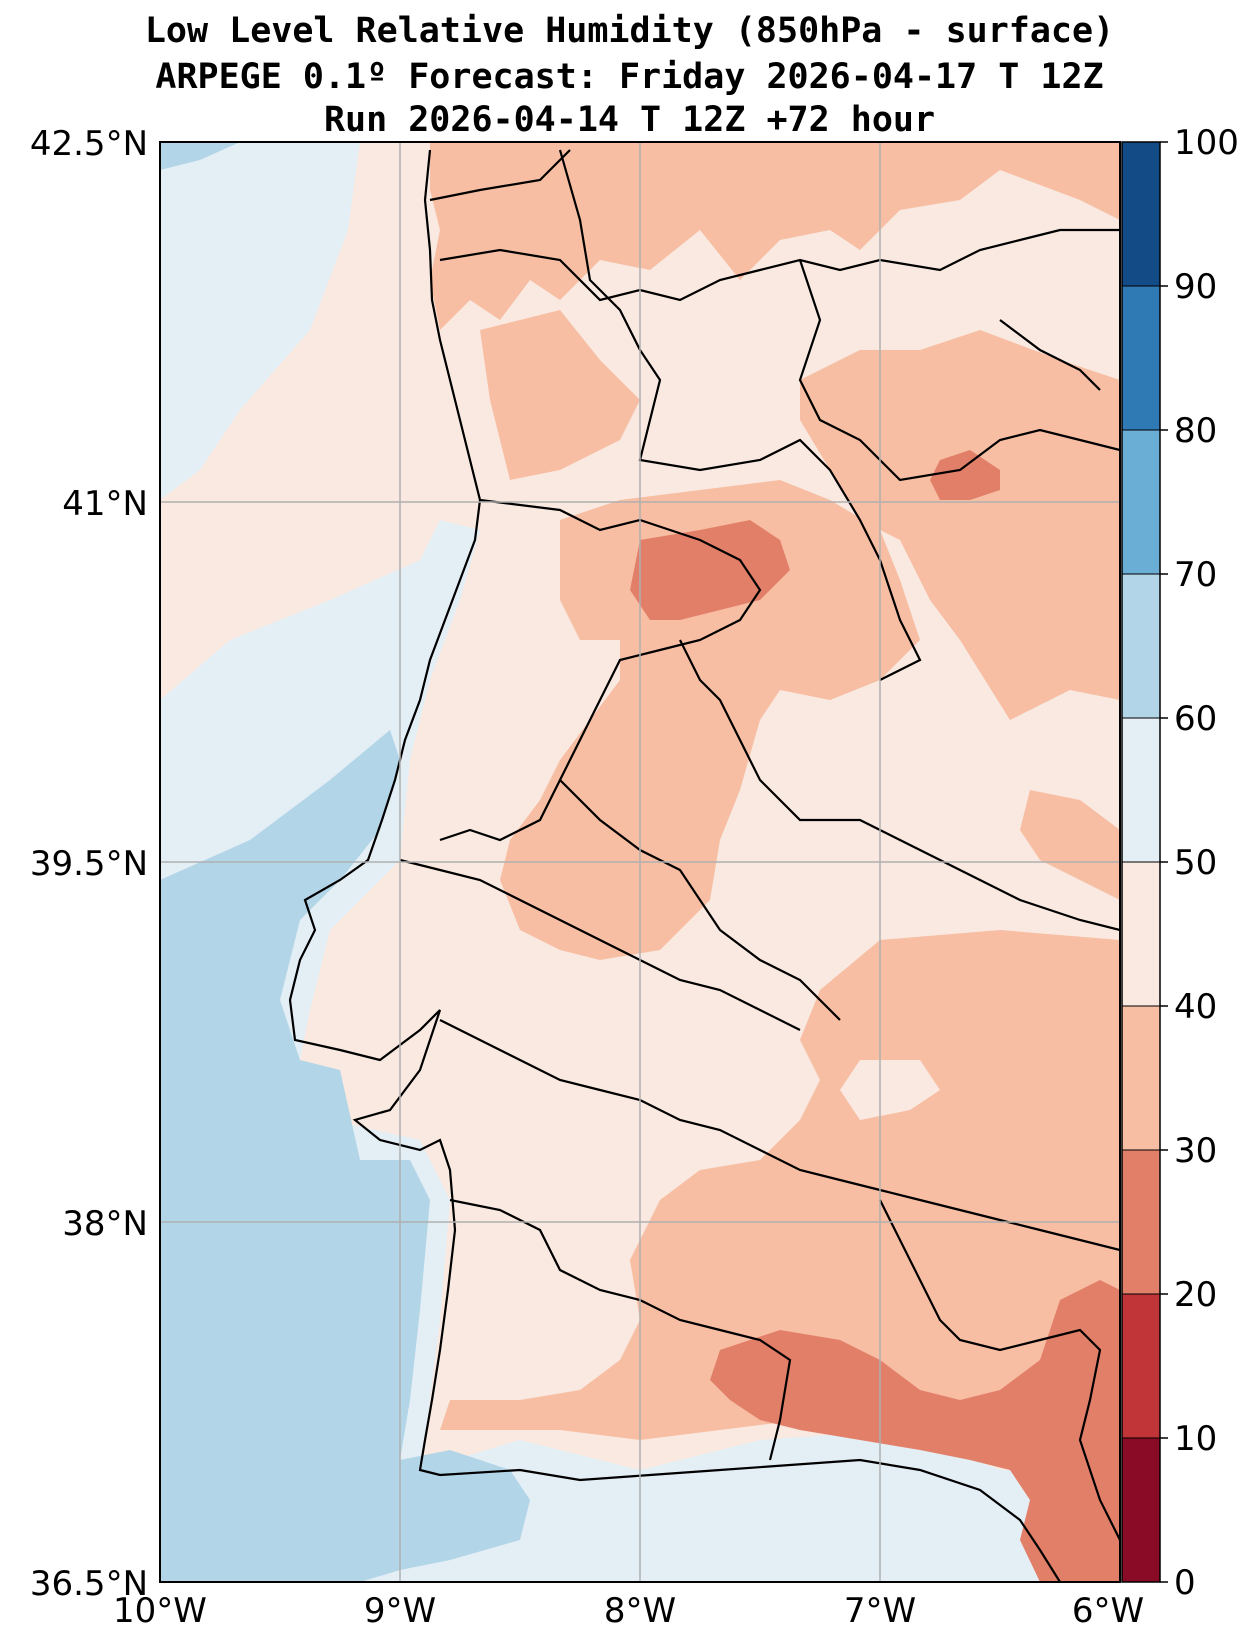  I want to click on field-30-40-east, so click(1070, 845).